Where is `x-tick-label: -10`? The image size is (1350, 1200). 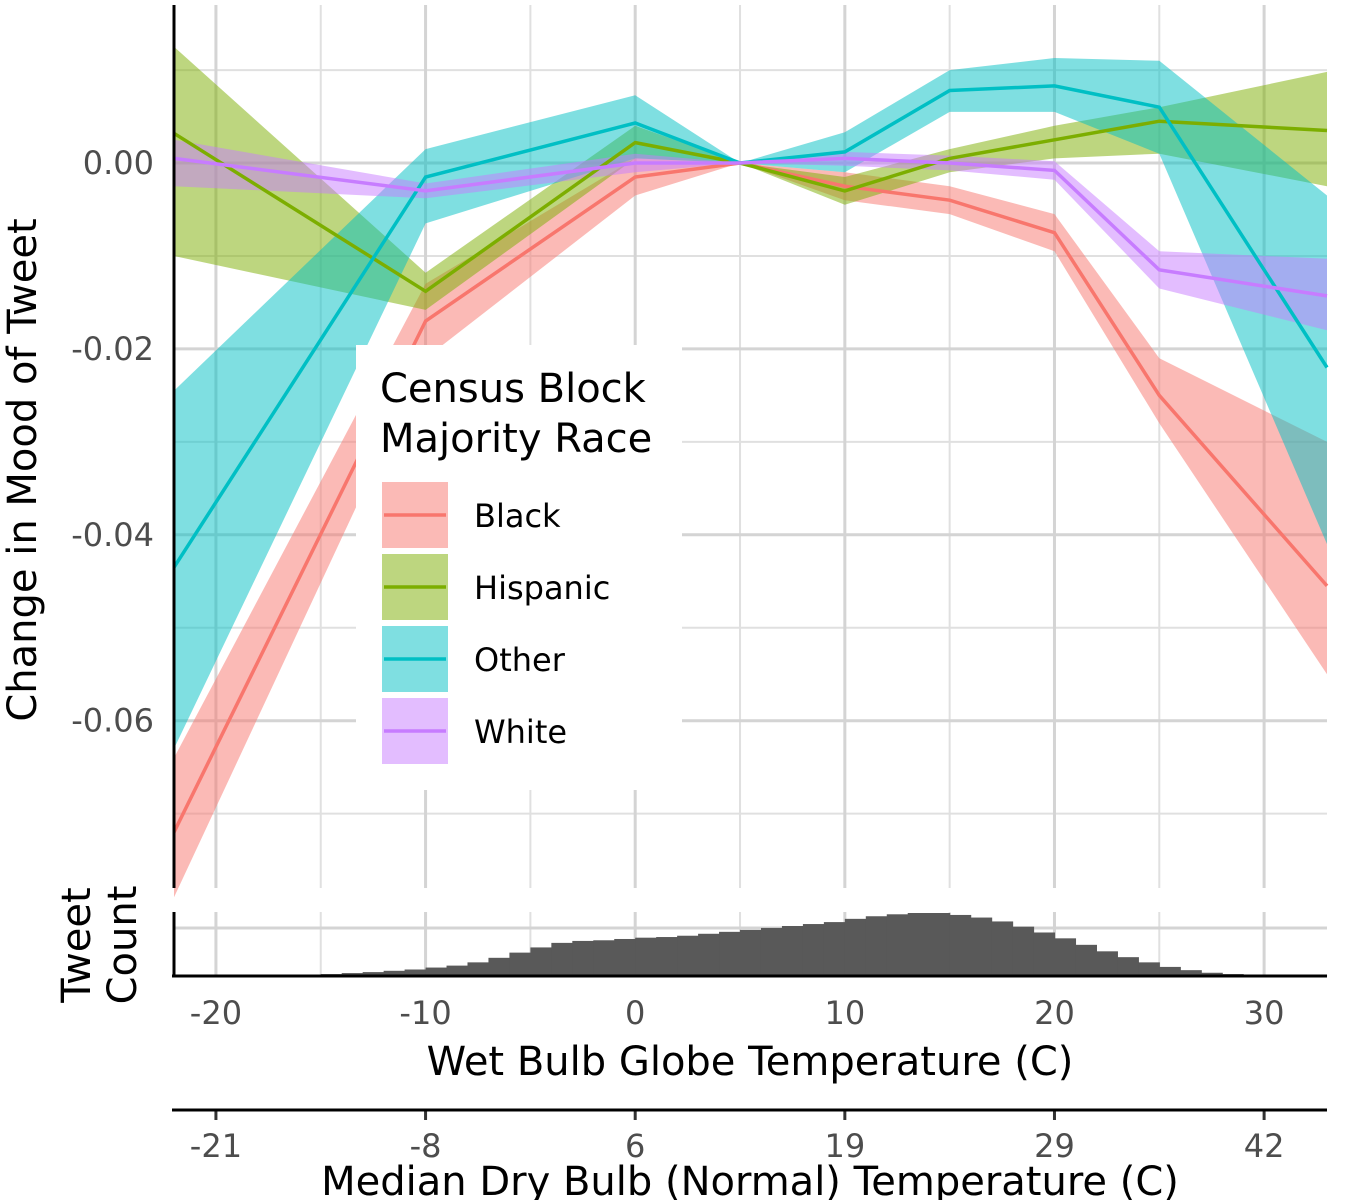
x-tick-label: -10 is located at coordinates (425, 1013).